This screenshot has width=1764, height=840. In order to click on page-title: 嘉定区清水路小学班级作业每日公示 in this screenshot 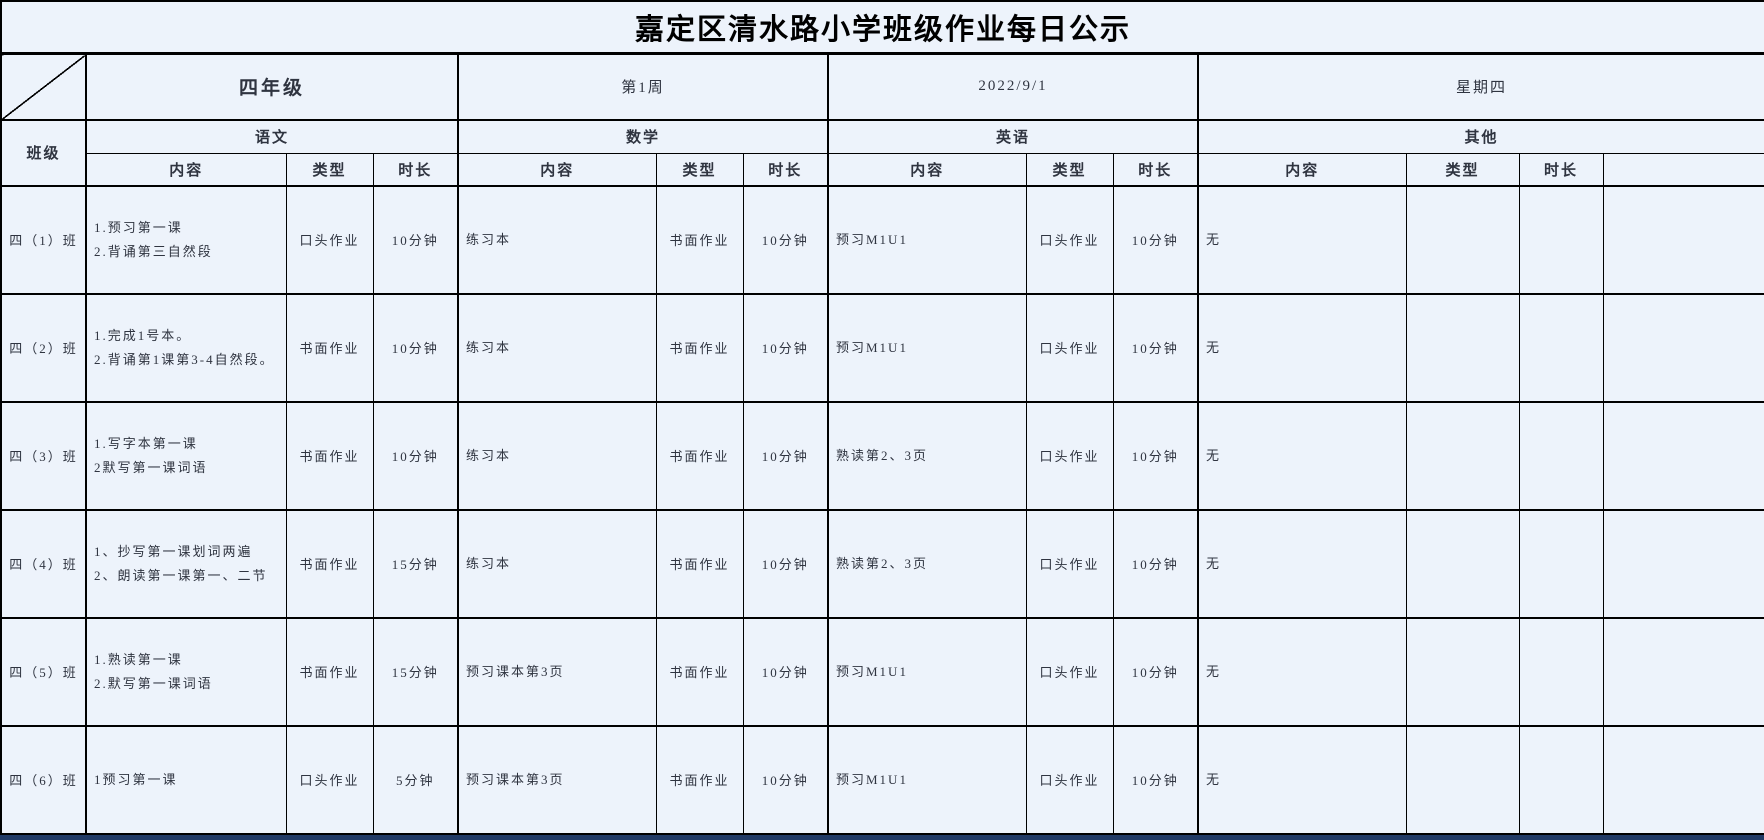, I will do `click(882, 27)`.